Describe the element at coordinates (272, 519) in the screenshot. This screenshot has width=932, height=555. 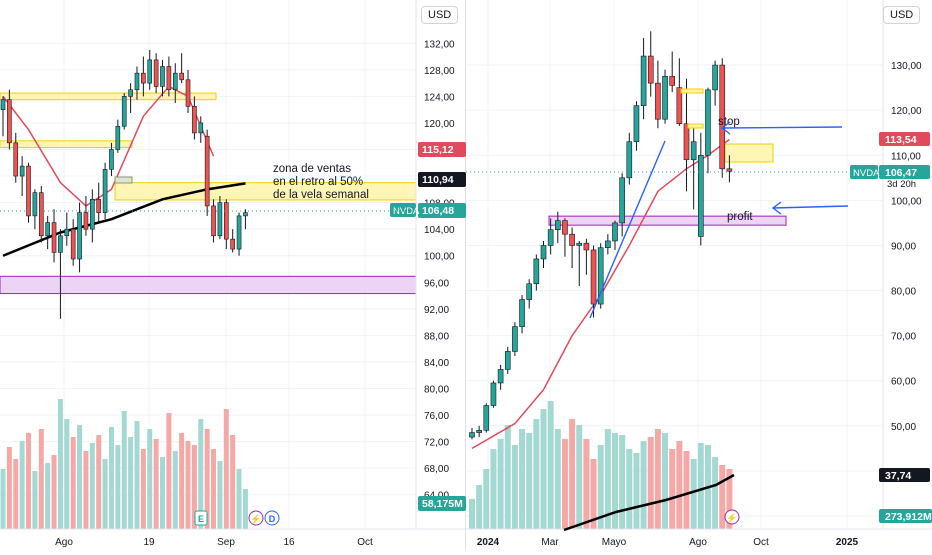
I see `event-badge-label: D` at that location.